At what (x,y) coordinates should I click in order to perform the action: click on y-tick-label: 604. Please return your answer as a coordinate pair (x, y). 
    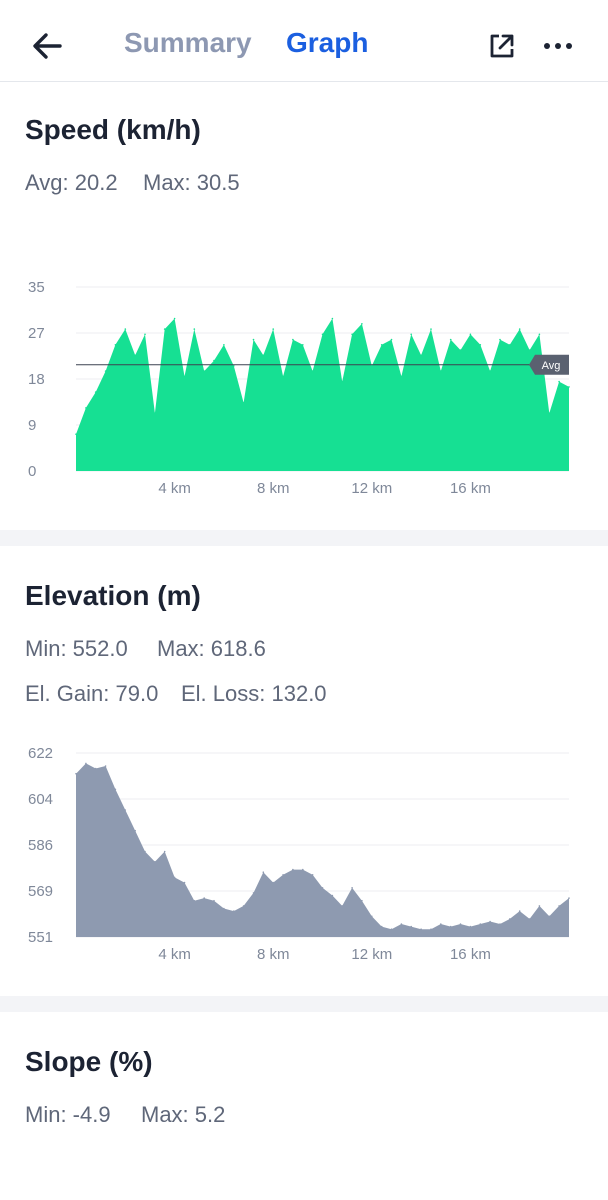
    Looking at the image, I should click on (40, 799).